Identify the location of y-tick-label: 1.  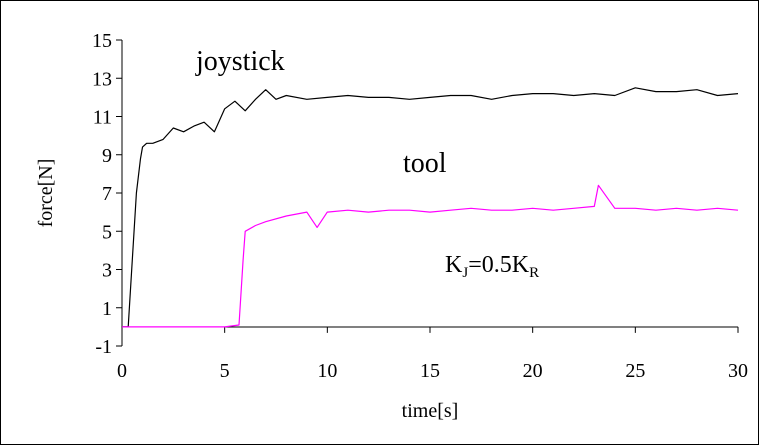
(107, 309).